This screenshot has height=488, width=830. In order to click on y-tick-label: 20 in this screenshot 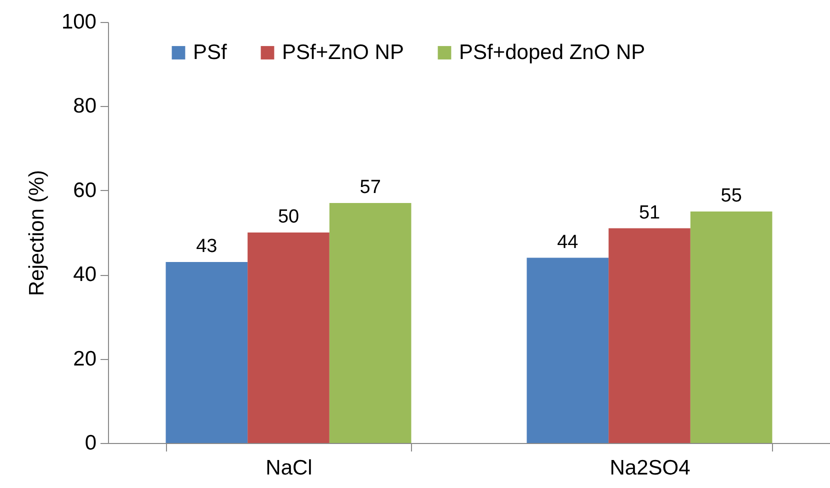, I will do `click(84, 358)`.